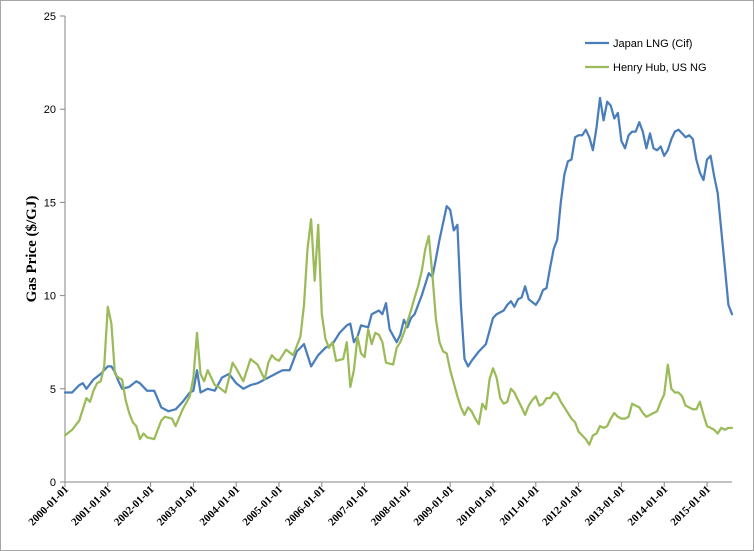 The image size is (754, 551). I want to click on y-tick-label: 5, so click(53, 390).